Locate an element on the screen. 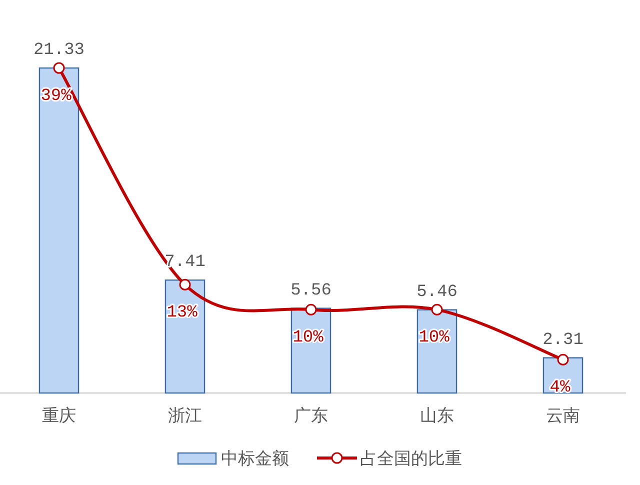 Image resolution: width=640 pixels, height=485 pixels. data-label: 2.31 is located at coordinates (563, 340).